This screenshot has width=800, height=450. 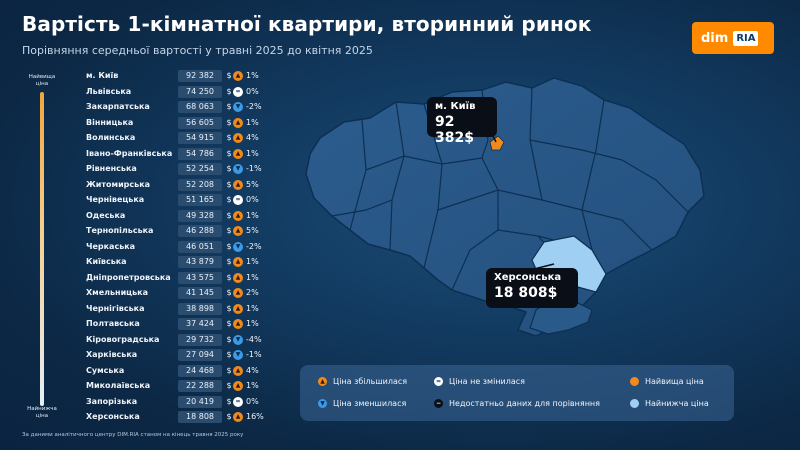 I want to click on legend-item-low: Найнижча ціна, so click(x=669, y=403).